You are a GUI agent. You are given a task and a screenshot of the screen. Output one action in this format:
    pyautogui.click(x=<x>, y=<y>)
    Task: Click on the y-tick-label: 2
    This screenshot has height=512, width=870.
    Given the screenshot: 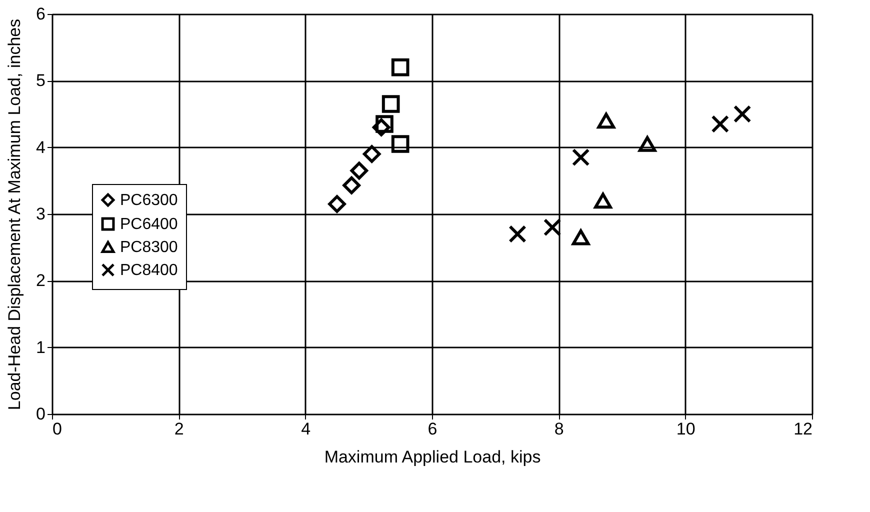 What is the action you would take?
    pyautogui.click(x=41, y=280)
    